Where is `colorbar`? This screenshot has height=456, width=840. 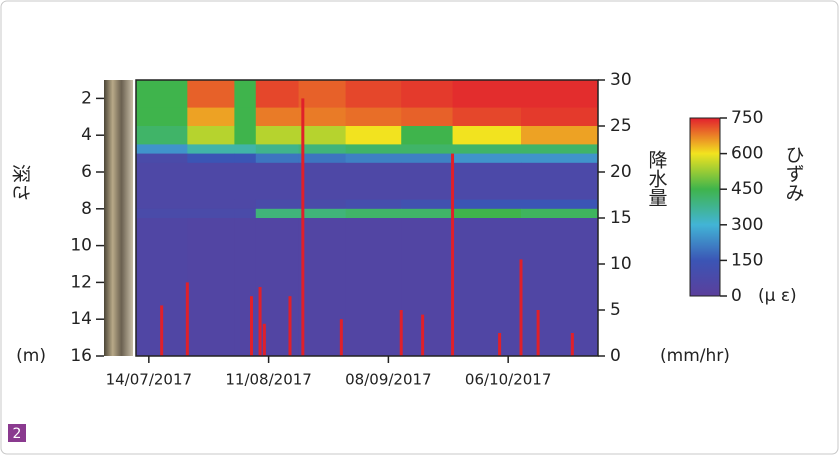
colorbar is located at coordinates (705, 207).